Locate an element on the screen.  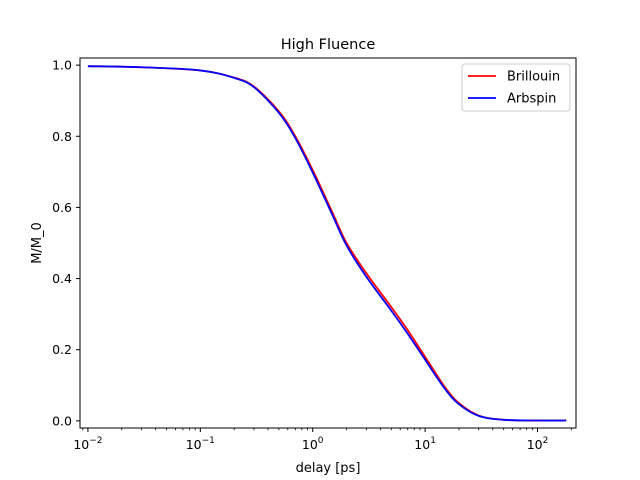
y-tick-label: 0.6 is located at coordinates (62, 207).